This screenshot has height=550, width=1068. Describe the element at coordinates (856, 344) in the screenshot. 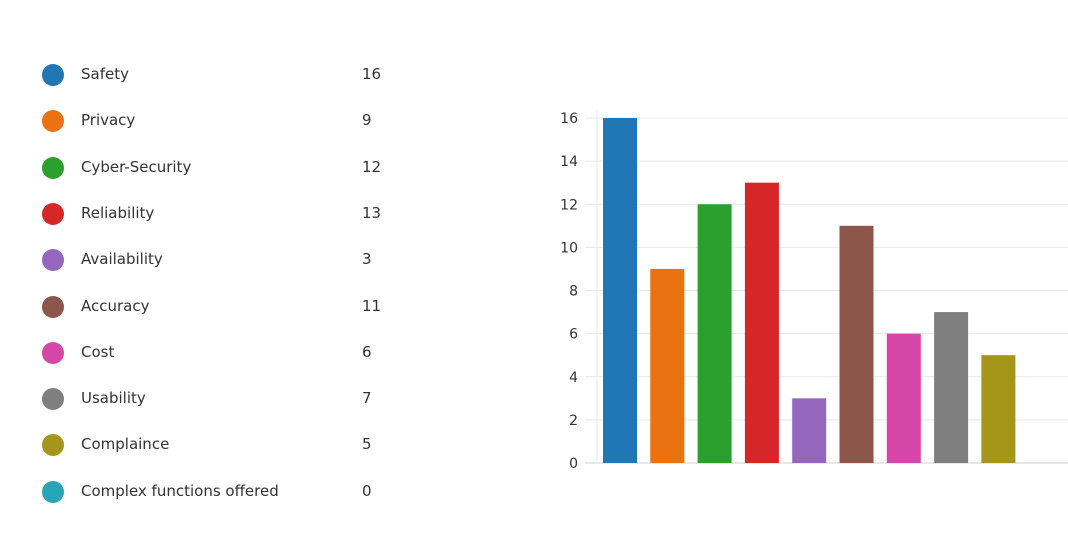

I see `bar-accuracy` at that location.